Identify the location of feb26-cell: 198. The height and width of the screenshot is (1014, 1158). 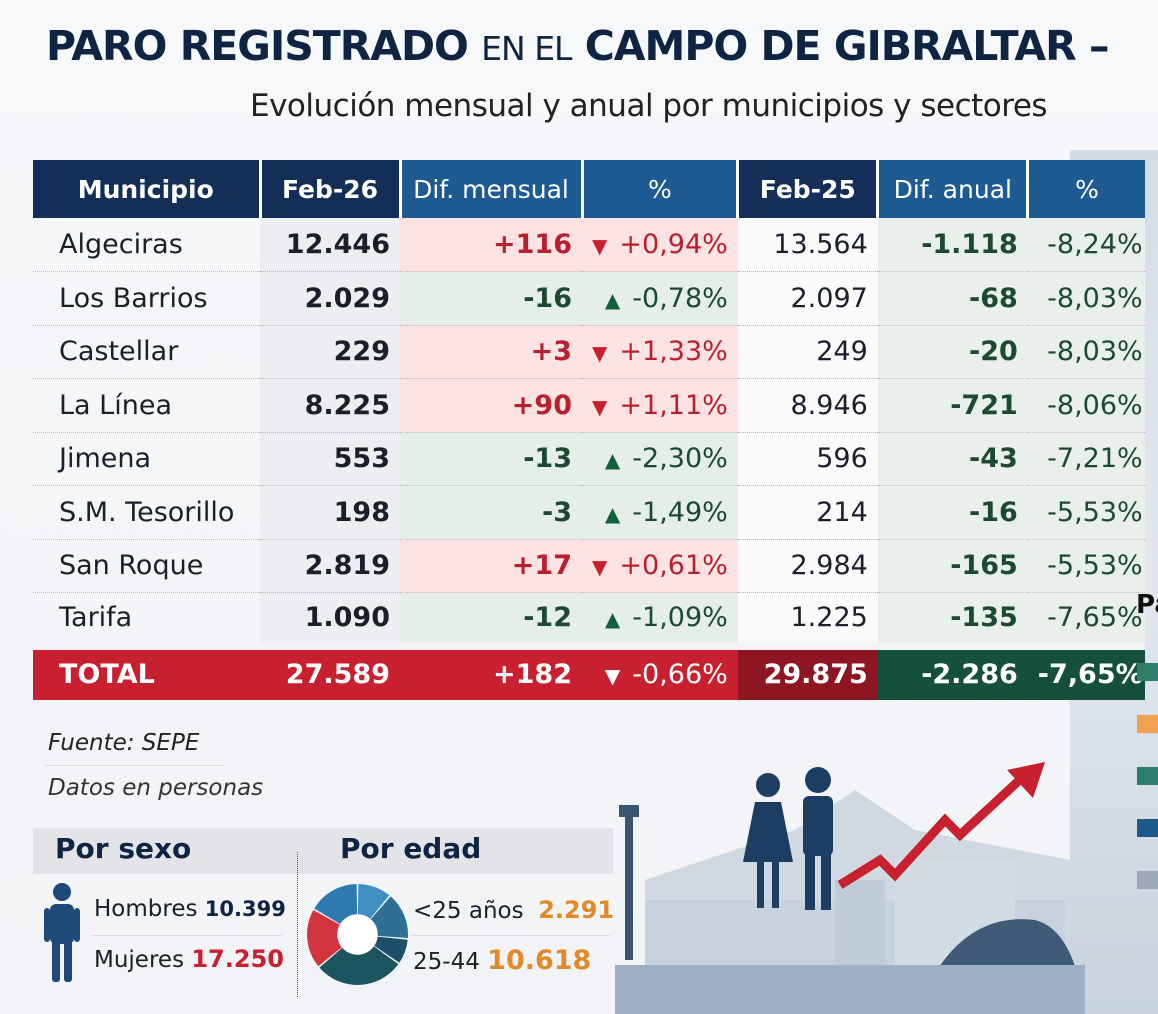
(330, 512).